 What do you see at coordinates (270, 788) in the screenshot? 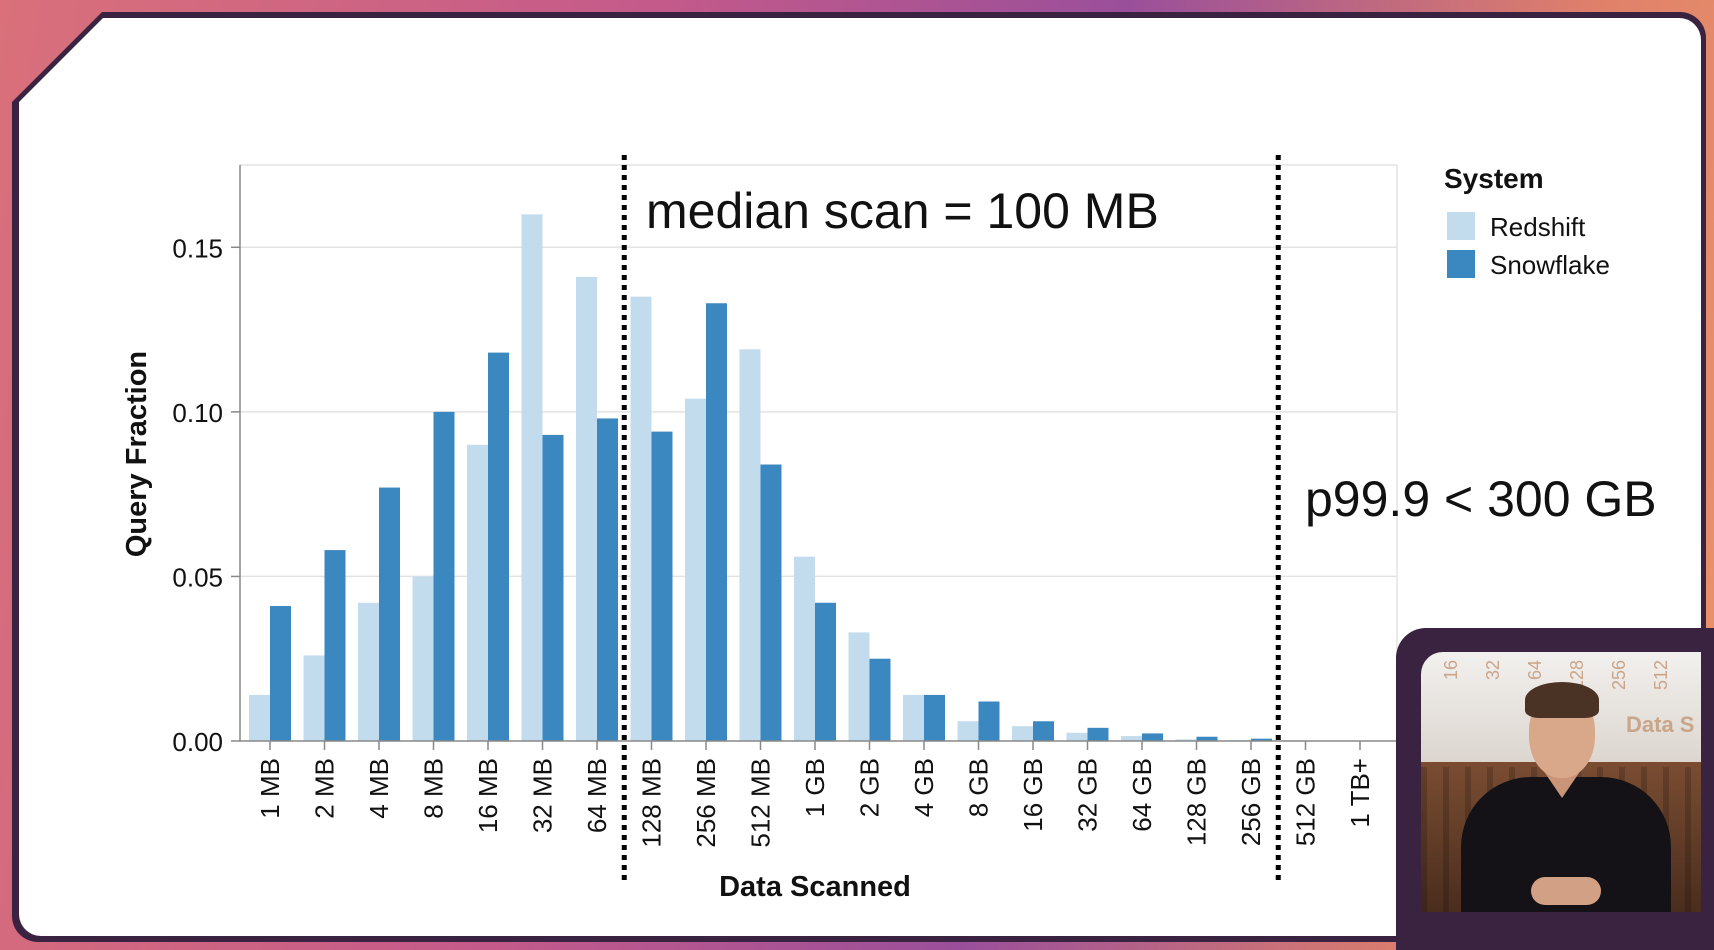
I see `x-tick-label: 1 MB` at bounding box center [270, 788].